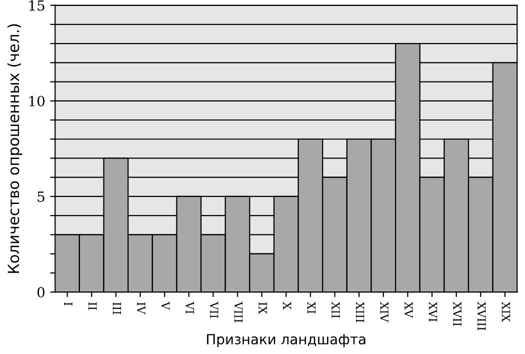 The image size is (525, 354). I want to click on x-tick-label: I, so click(68, 304).